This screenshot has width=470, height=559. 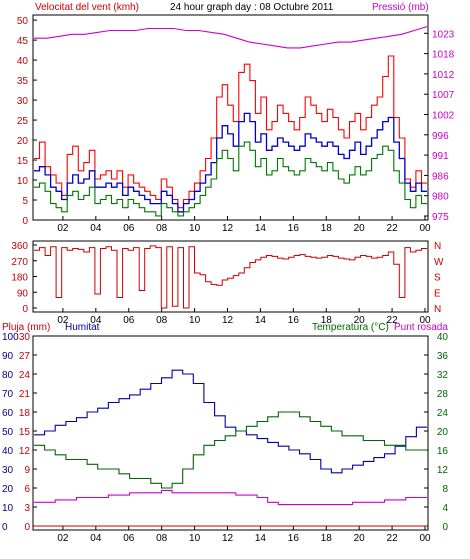 I want to click on compass-label: W, so click(x=439, y=262).